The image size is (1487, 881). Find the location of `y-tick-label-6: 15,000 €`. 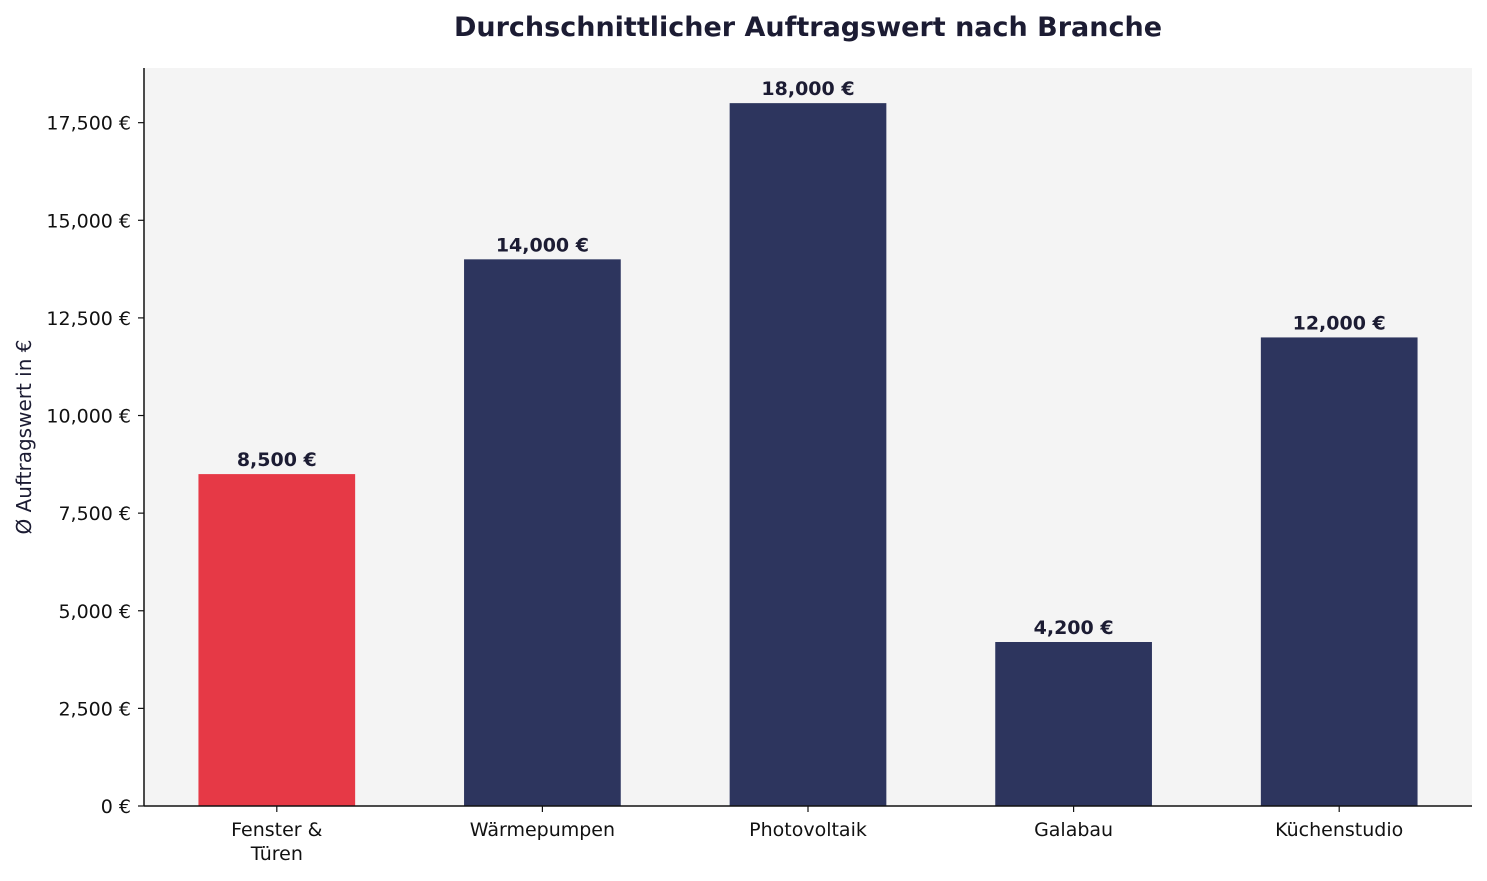

y-tick-label-6: 15,000 € is located at coordinates (88, 221).